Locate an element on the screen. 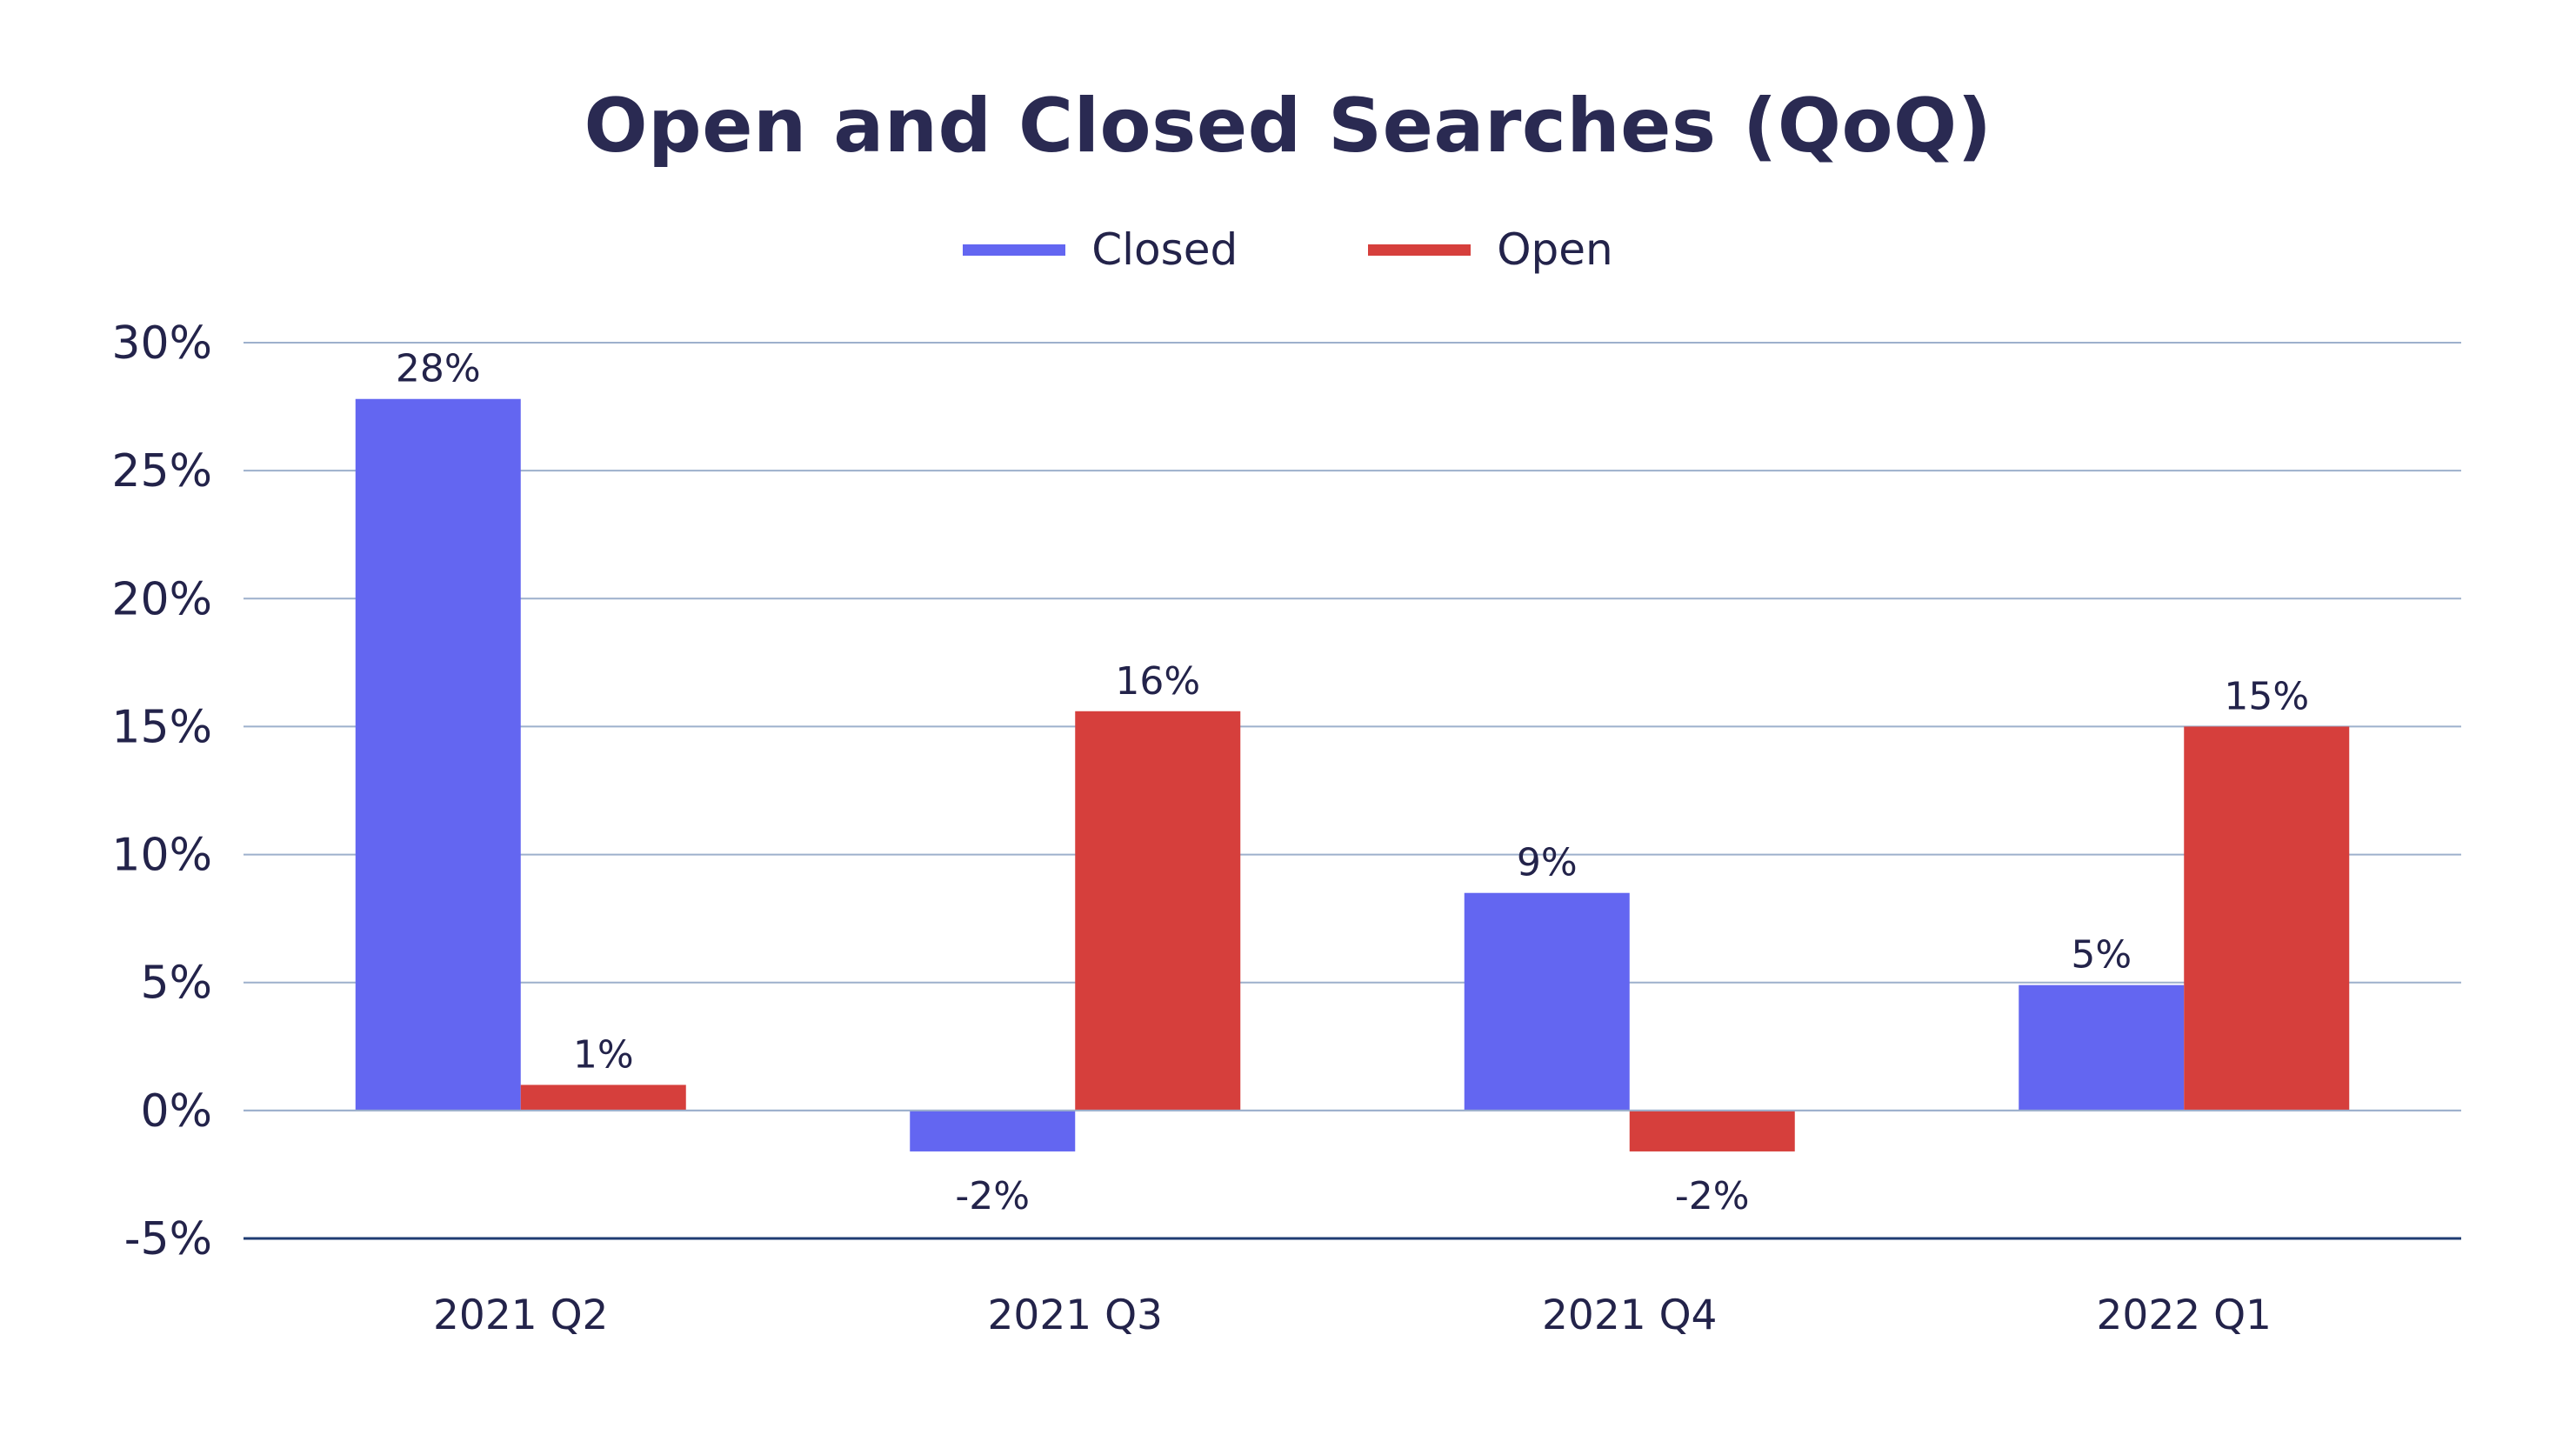 Image resolution: width=2576 pixels, height=1435 pixels. x-tick-label: 2022 Q1 is located at coordinates (2184, 1316).